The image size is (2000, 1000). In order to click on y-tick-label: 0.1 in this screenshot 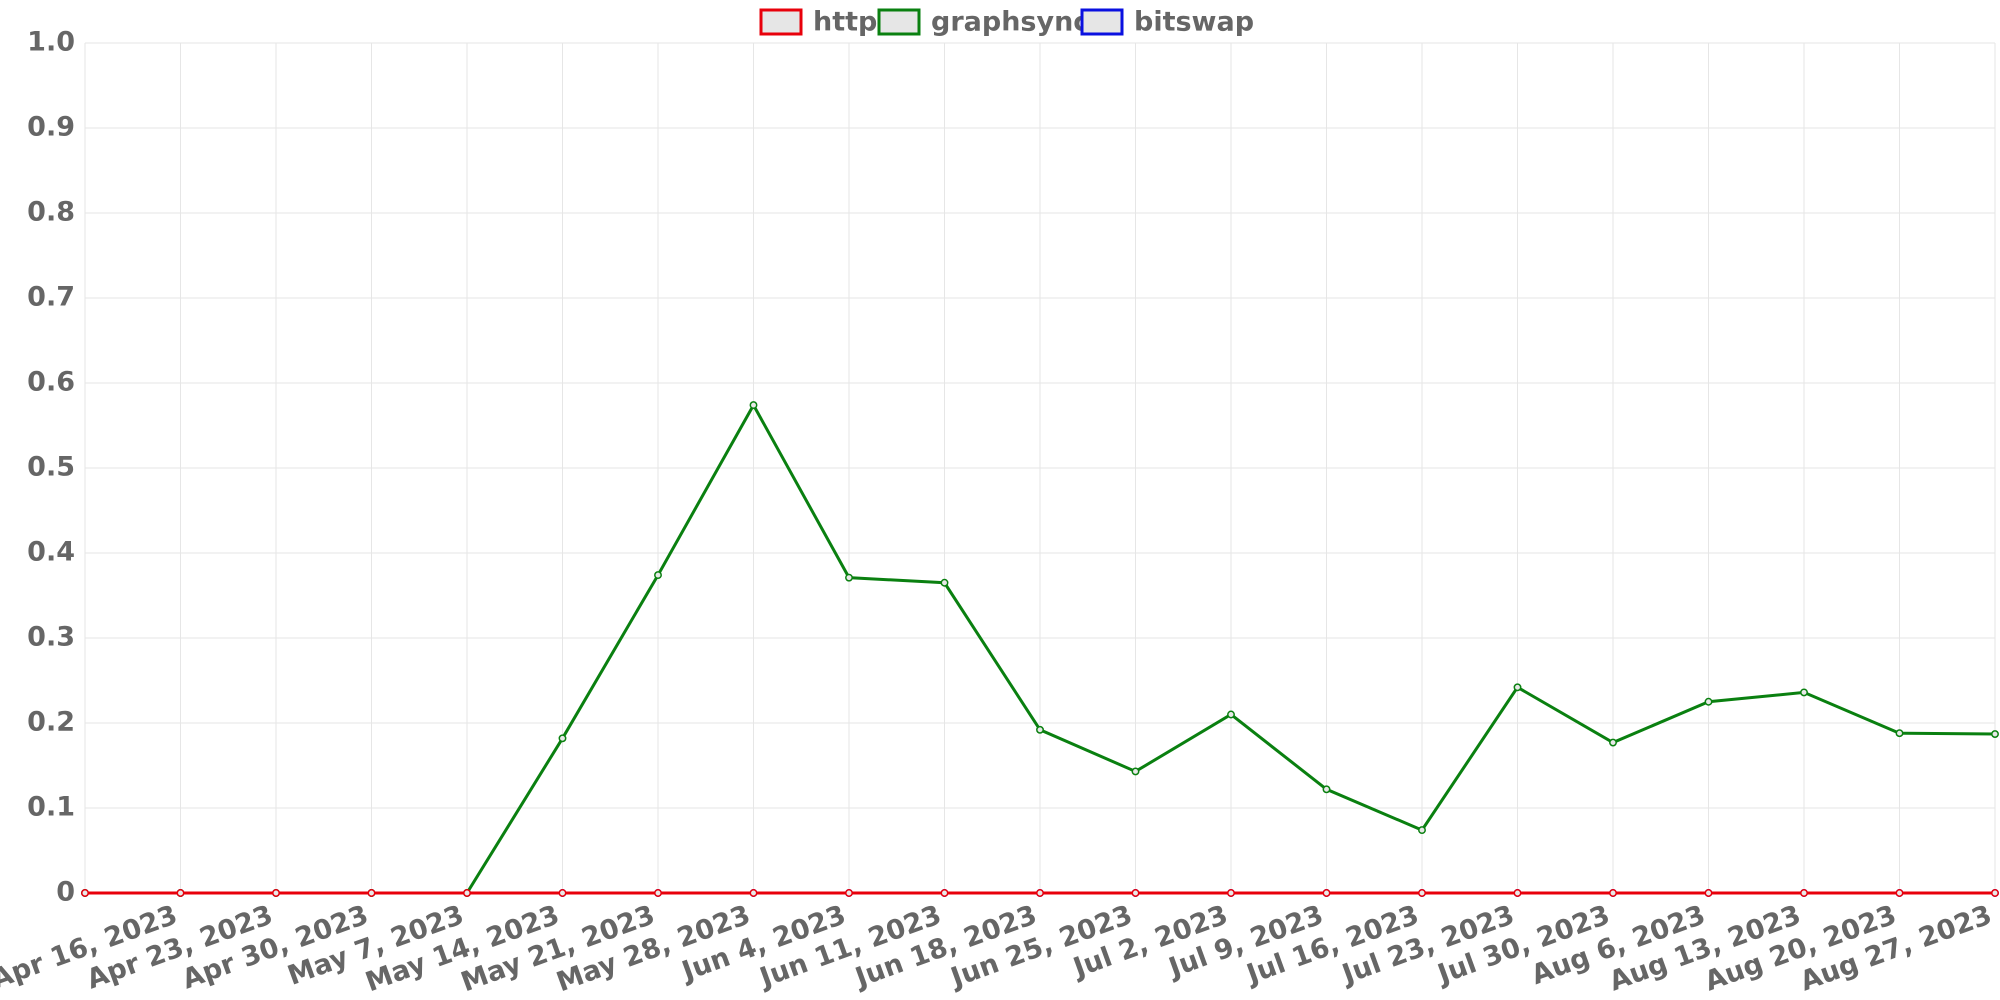, I will do `click(51, 807)`.